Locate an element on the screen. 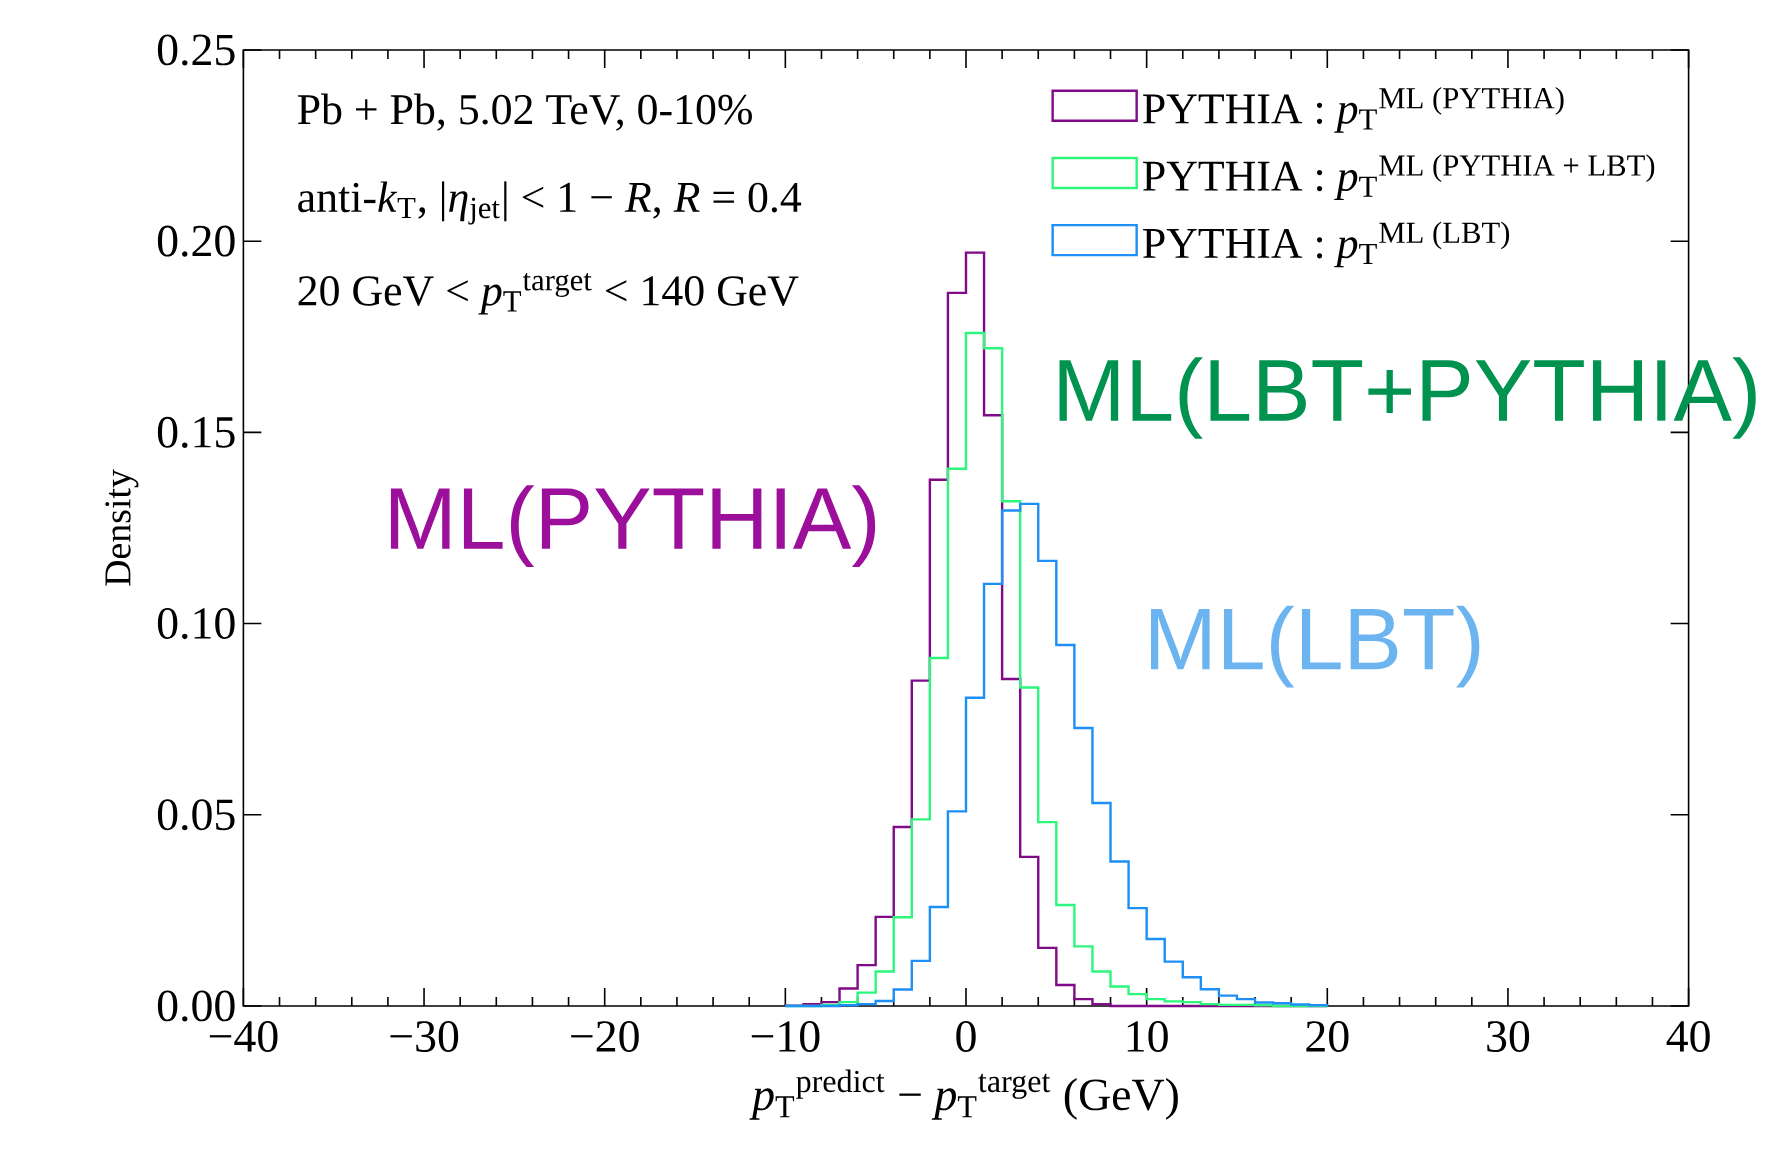 The image size is (1784, 1165). y-axis-title: Density is located at coordinates (122, 527).